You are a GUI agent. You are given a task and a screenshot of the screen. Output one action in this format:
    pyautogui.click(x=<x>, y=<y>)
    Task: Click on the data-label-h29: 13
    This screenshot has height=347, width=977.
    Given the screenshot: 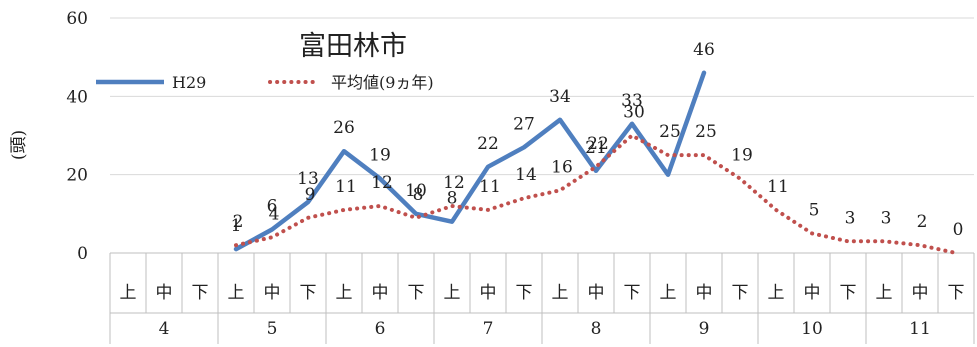 What is the action you would take?
    pyautogui.click(x=308, y=179)
    